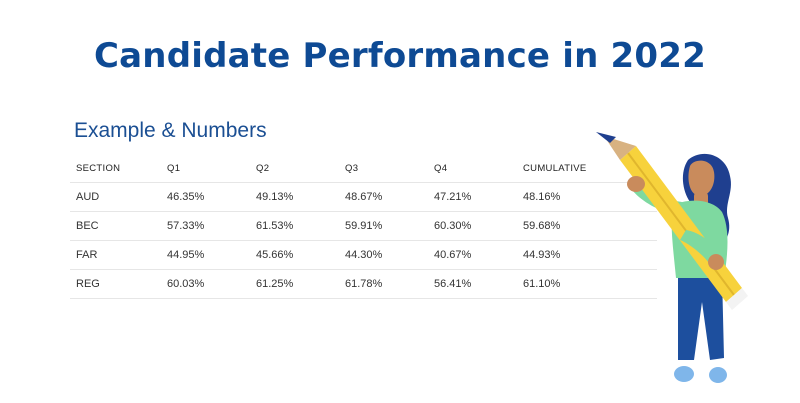  Describe the element at coordinates (205, 169) in the screenshot. I see `column-header-q1: Q1` at that location.